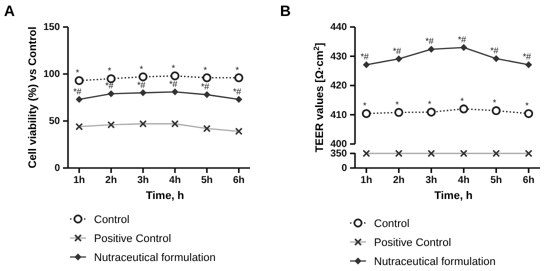 This screenshot has height=271, width=550. What do you see at coordinates (339, 56) in the screenshot?
I see `y-tick-label: 430` at bounding box center [339, 56].